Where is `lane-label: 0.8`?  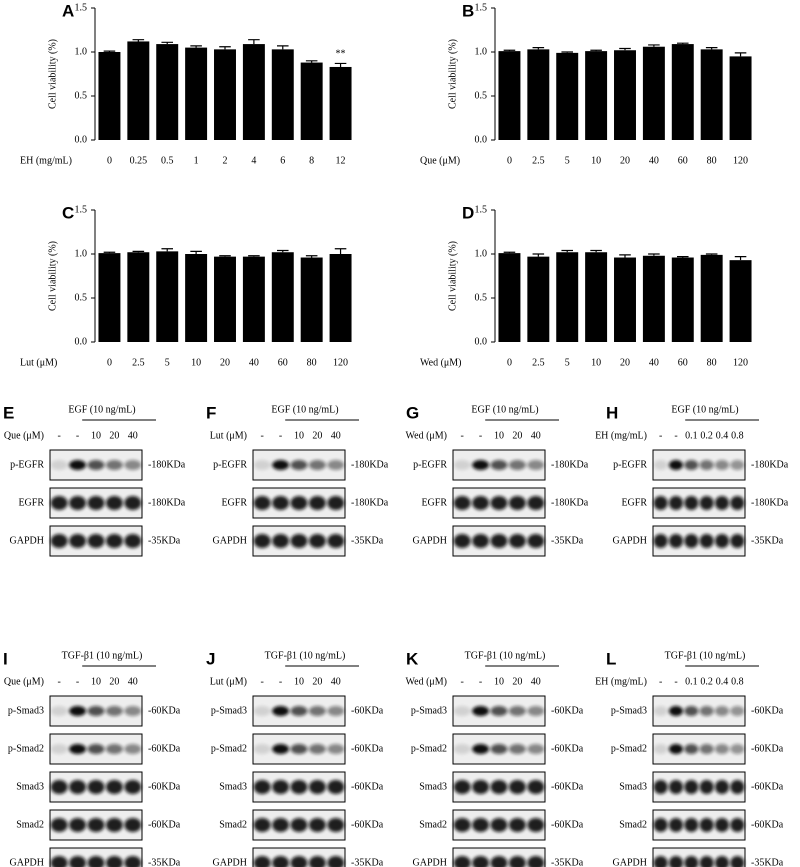
lane-label: 0.8 is located at coordinates (737, 681).